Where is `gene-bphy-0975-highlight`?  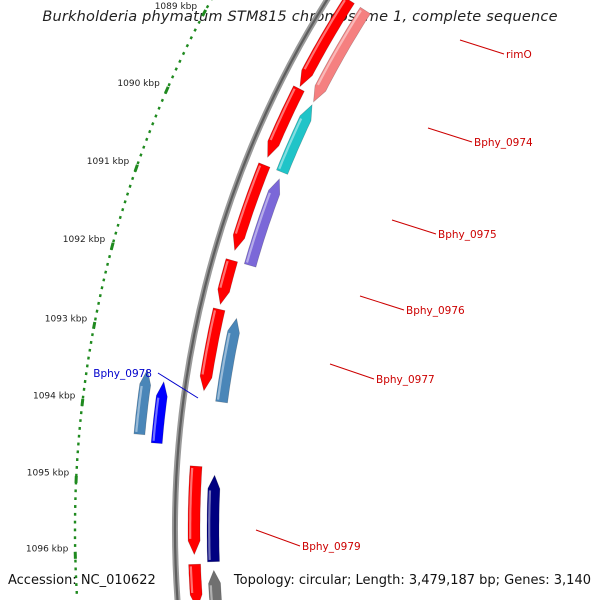
gene-bphy-0975-highlight is located at coordinates (258, 227).